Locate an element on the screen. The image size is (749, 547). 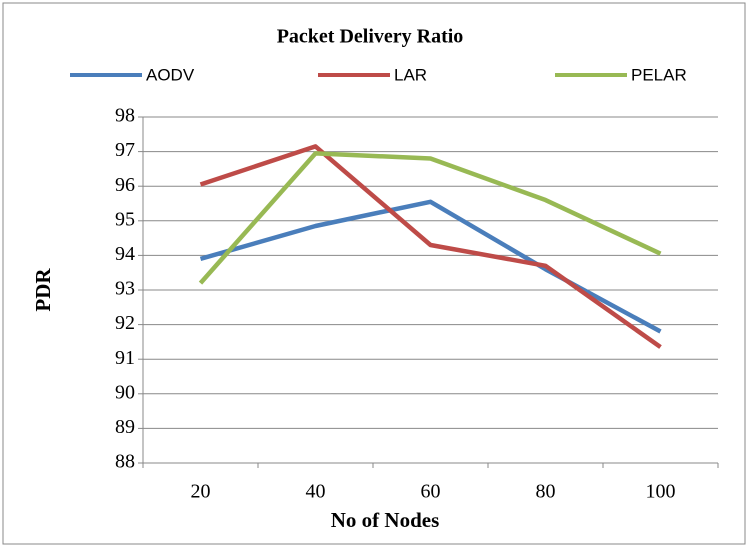
y-axis-label: PDR is located at coordinates (43, 290).